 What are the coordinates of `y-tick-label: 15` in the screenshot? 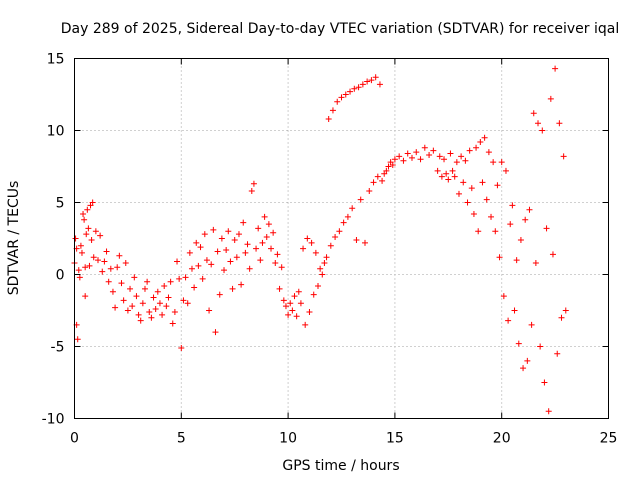 It's located at (56, 60).